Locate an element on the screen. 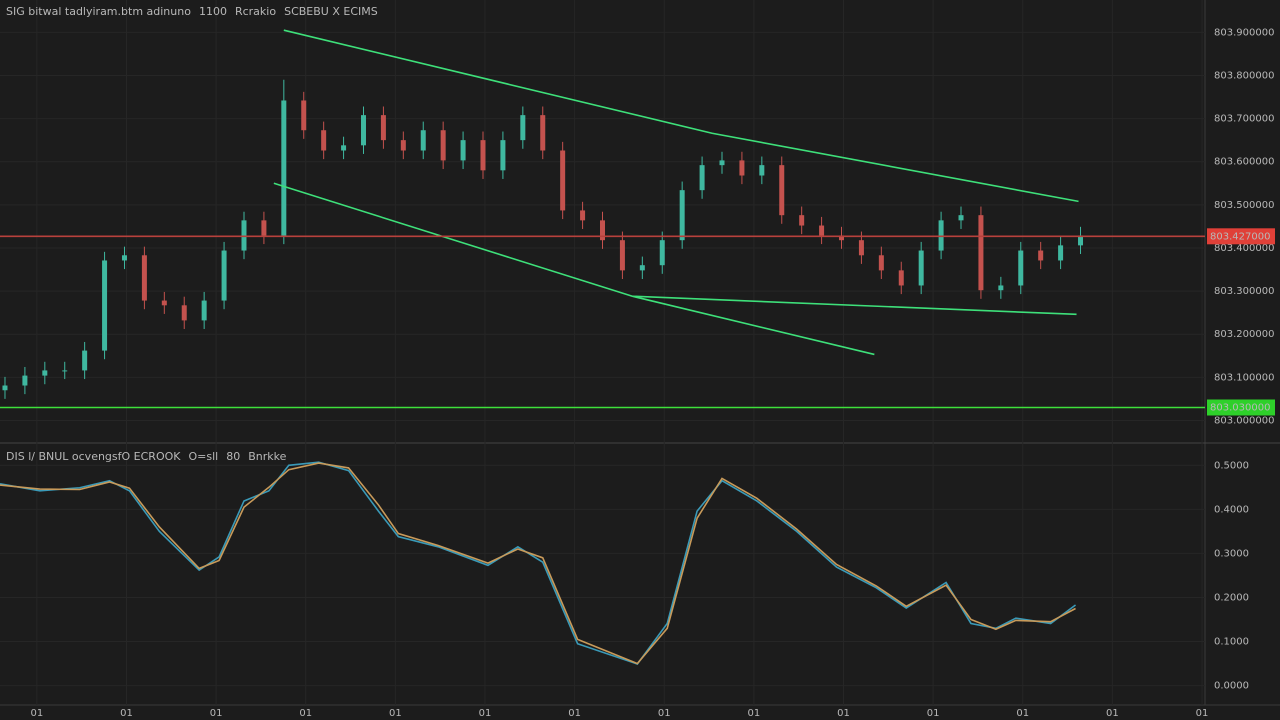 This screenshot has width=1280, height=720. y-tick-label: 803.600000 is located at coordinates (1244, 162).